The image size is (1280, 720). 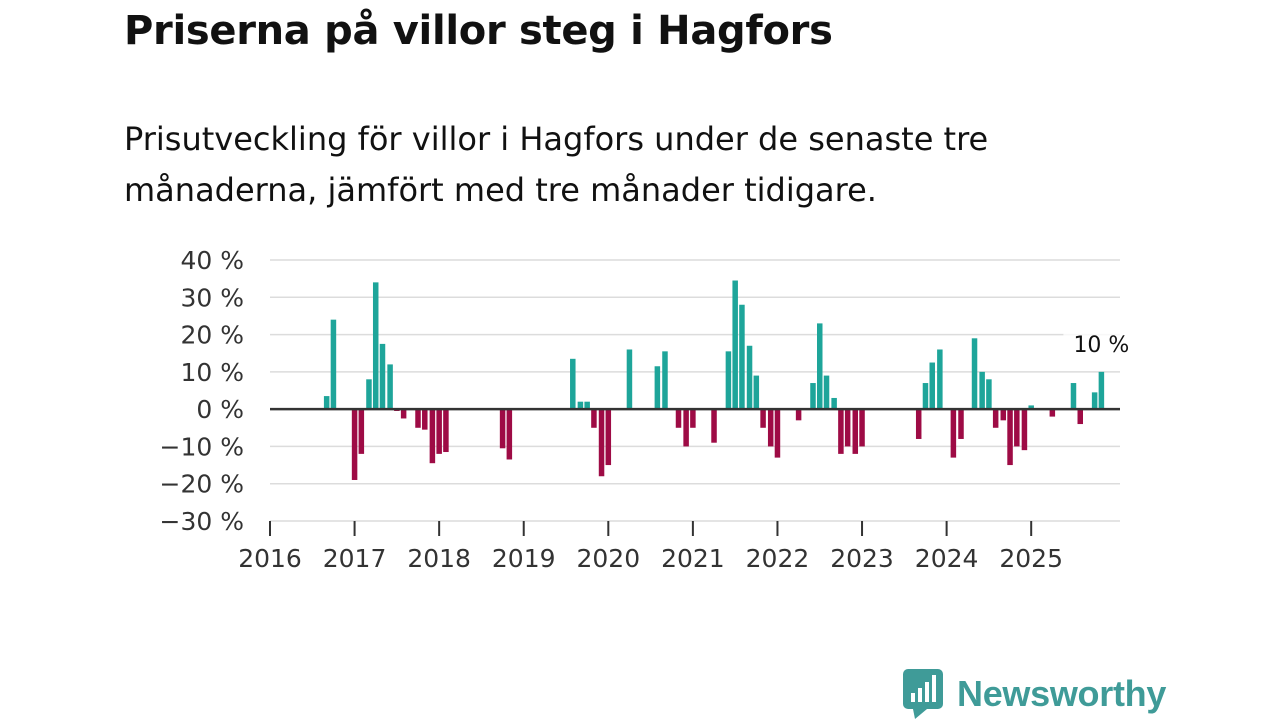 What do you see at coordinates (202, 484) in the screenshot?
I see `y-tick-label: −20 %` at bounding box center [202, 484].